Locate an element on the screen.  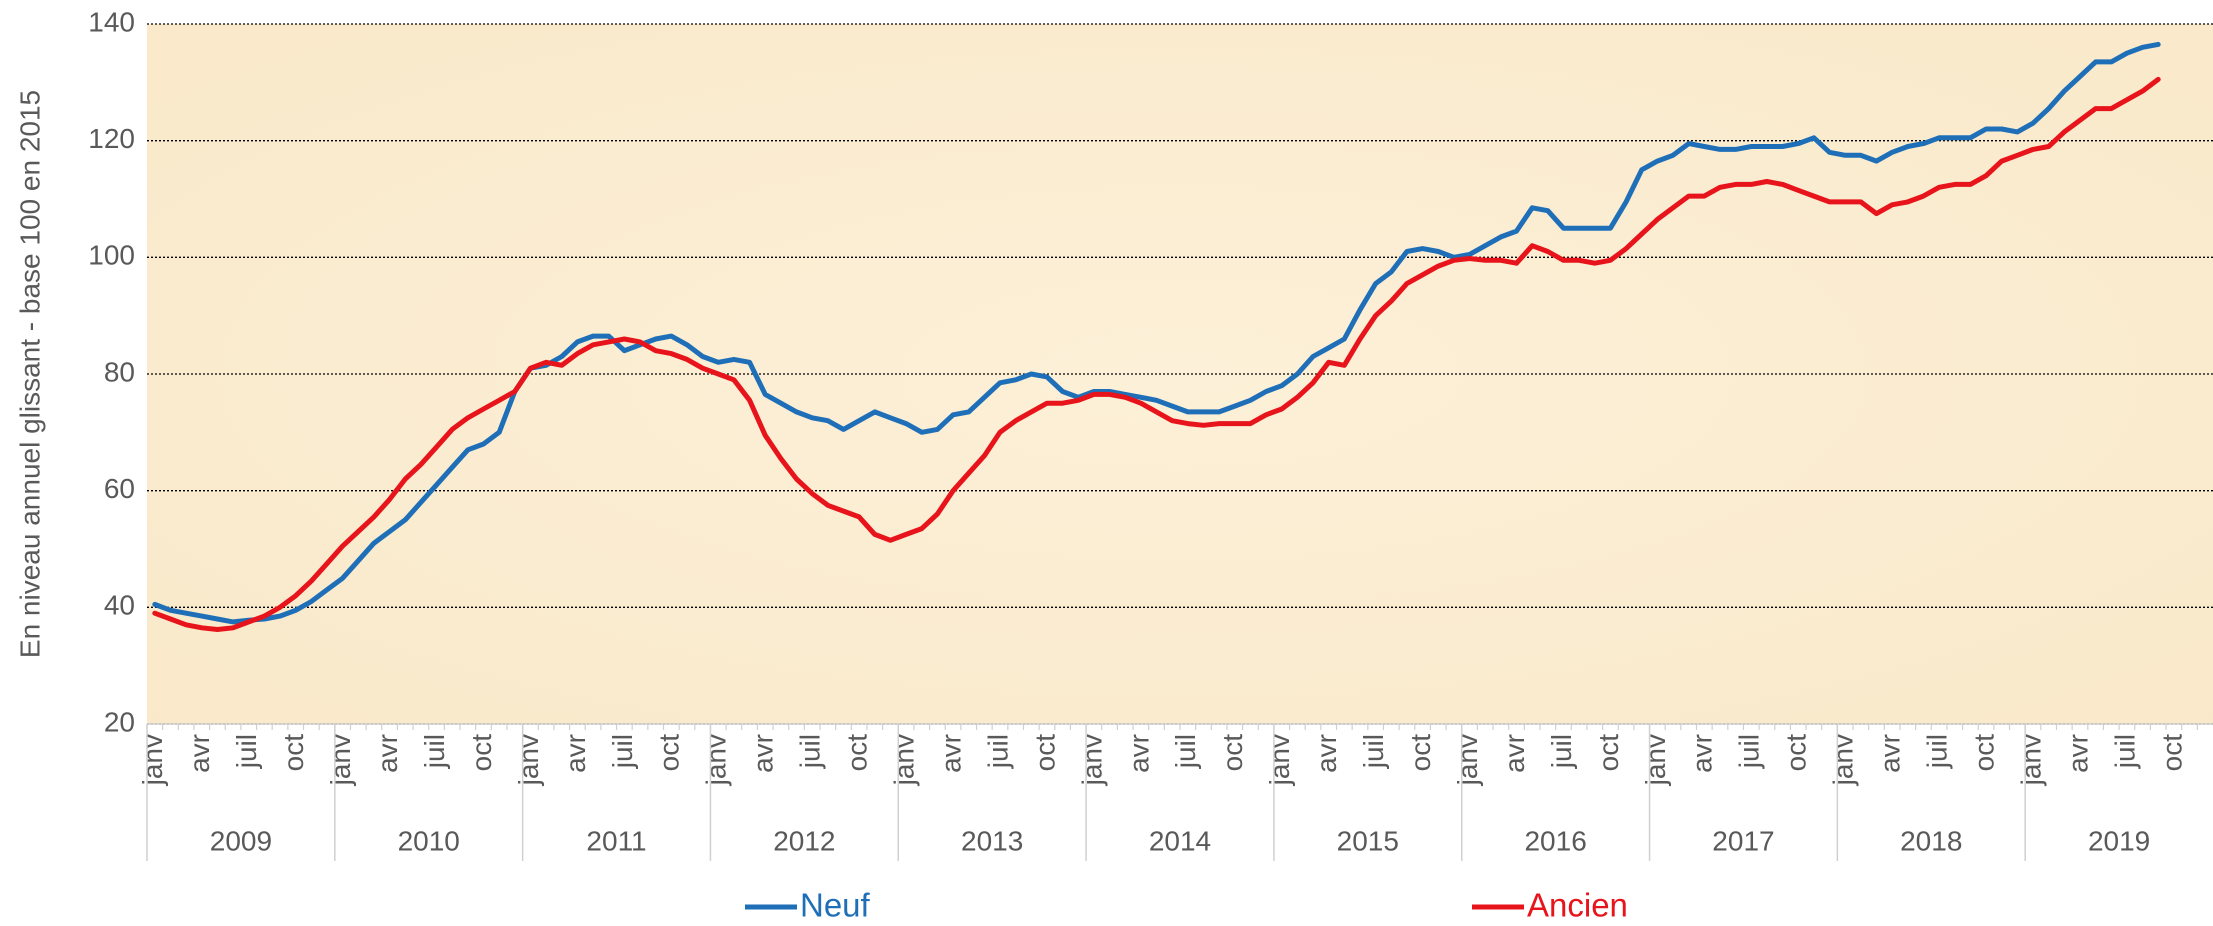
legend-label: Neuf is located at coordinates (835, 905).